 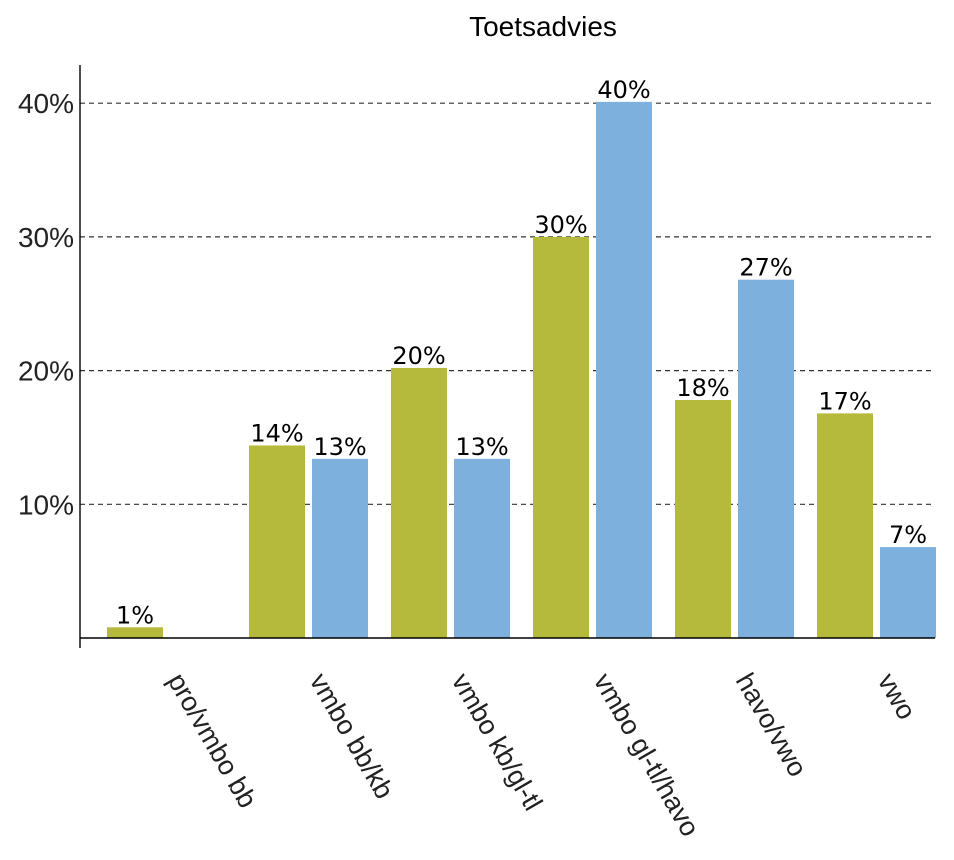 What do you see at coordinates (771, 725) in the screenshot?
I see `x-tick-label: havo/vwo` at bounding box center [771, 725].